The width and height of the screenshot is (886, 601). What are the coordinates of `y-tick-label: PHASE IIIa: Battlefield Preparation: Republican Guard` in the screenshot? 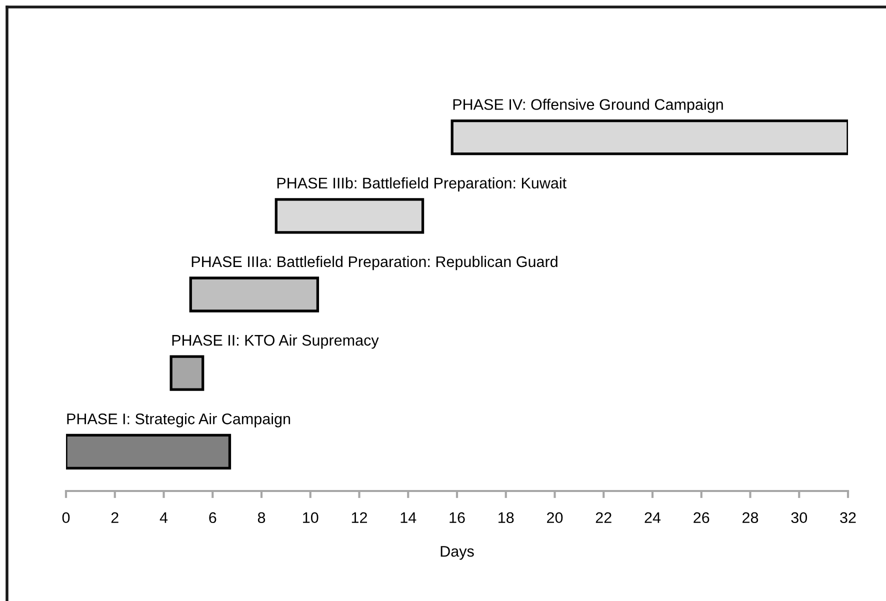 It's located at (375, 263).